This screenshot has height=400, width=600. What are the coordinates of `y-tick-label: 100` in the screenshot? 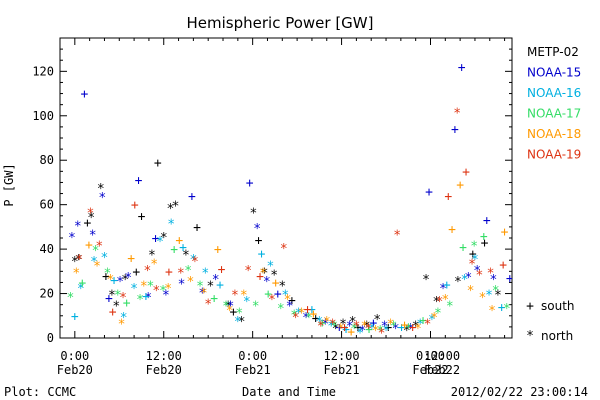 It's located at (43, 116).